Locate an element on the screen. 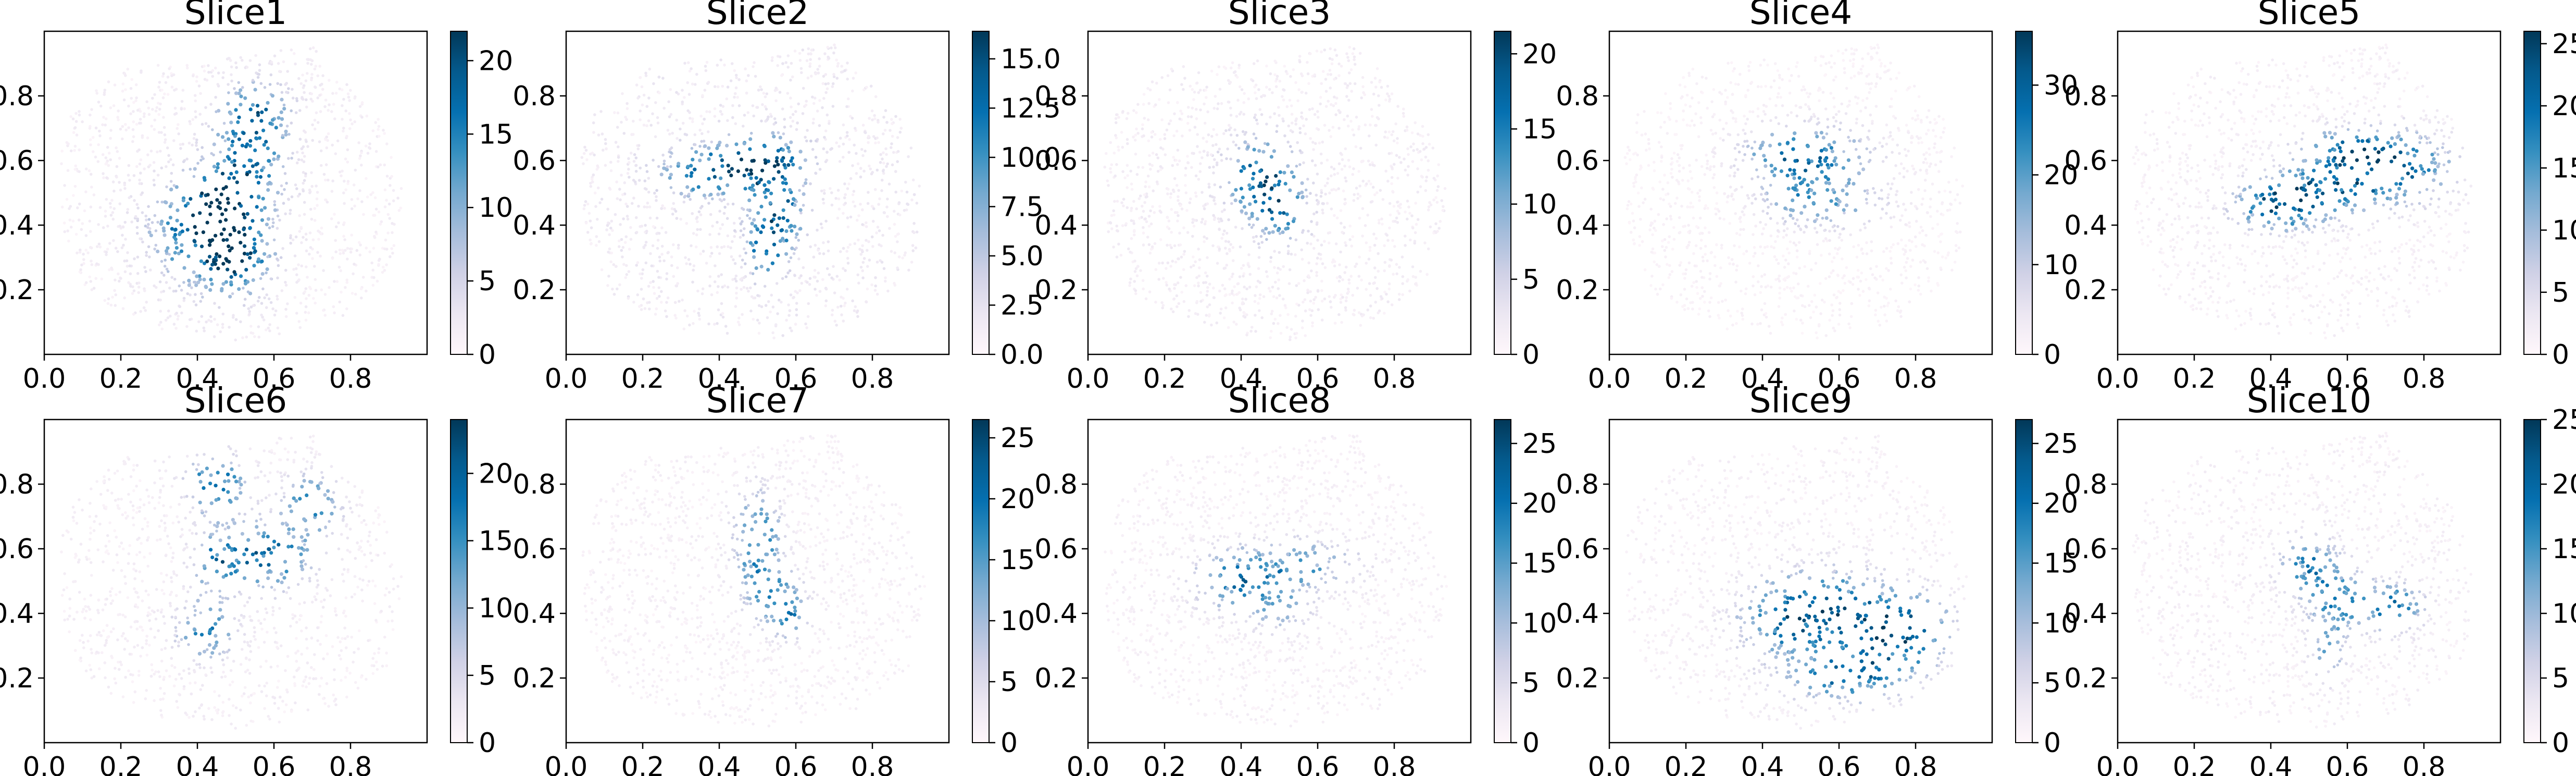 The height and width of the screenshot is (776, 2576). colorbar-tick-label: 0.0 is located at coordinates (1022, 355).